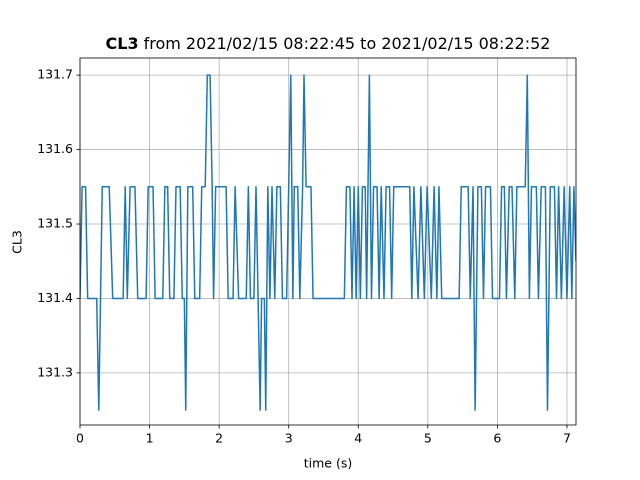 The image size is (640, 480). Describe the element at coordinates (55, 297) in the screenshot. I see `y-tick-label: 131.4` at that location.